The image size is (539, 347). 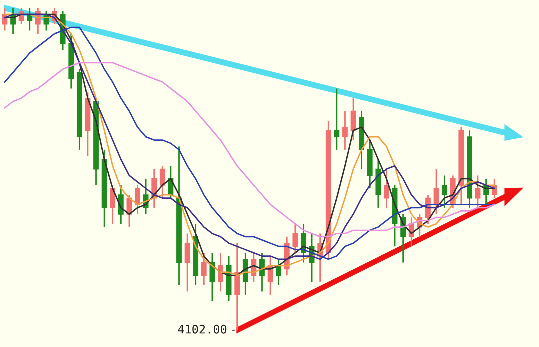 What do you see at coordinates (202, 329) in the screenshot?
I see `annotation: 4102.00` at bounding box center [202, 329].